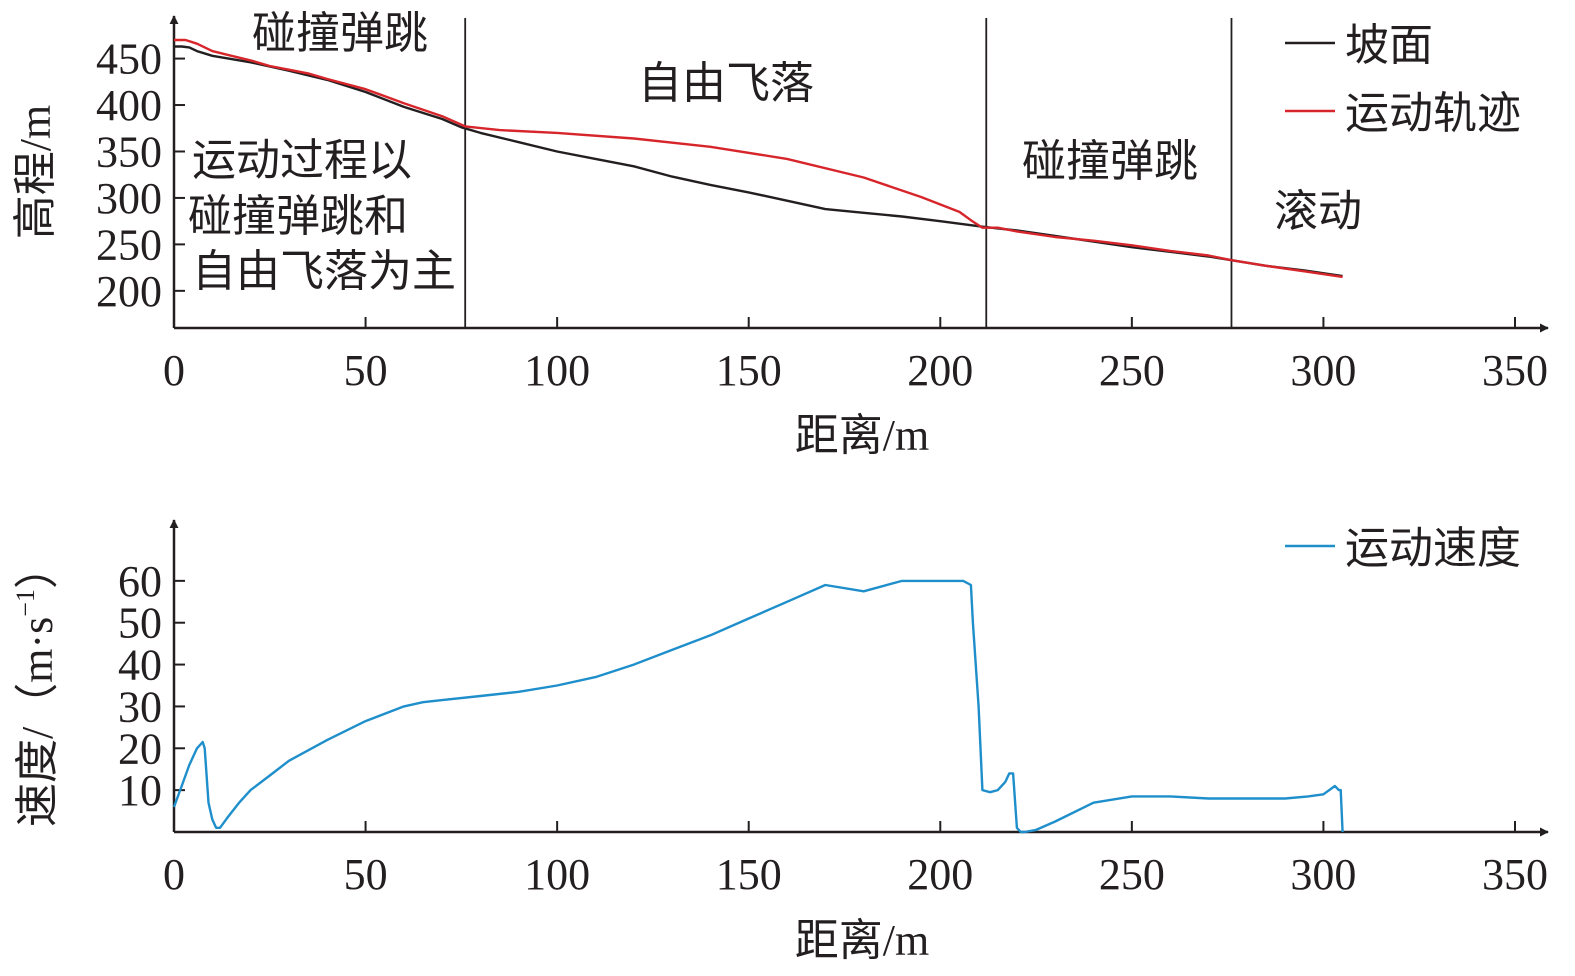 The height and width of the screenshot is (976, 1575). Describe the element at coordinates (37, 722) in the screenshot. I see `y-axis-title-main: 速度/（m·s` at that location.